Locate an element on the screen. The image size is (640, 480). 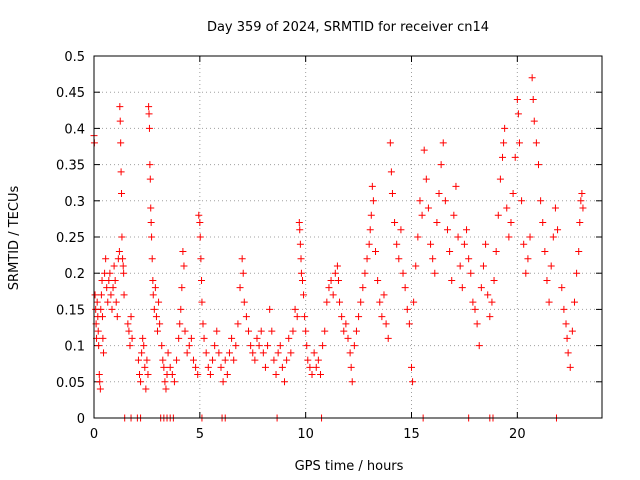
x-tick-label: 5 is located at coordinates (200, 434).